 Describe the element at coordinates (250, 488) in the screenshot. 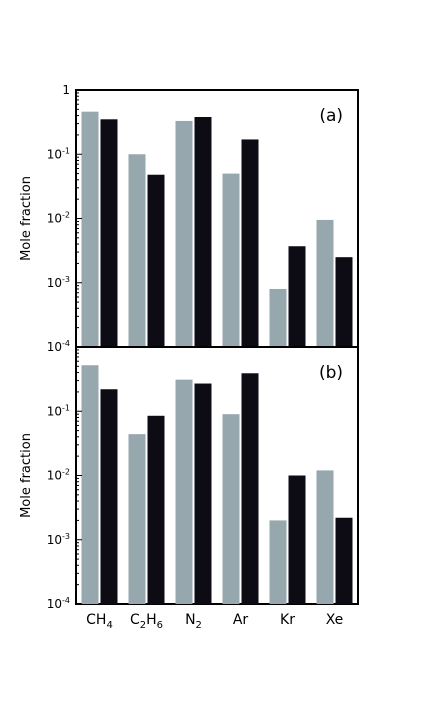

I see `bar-b-ar-series2` at that location.